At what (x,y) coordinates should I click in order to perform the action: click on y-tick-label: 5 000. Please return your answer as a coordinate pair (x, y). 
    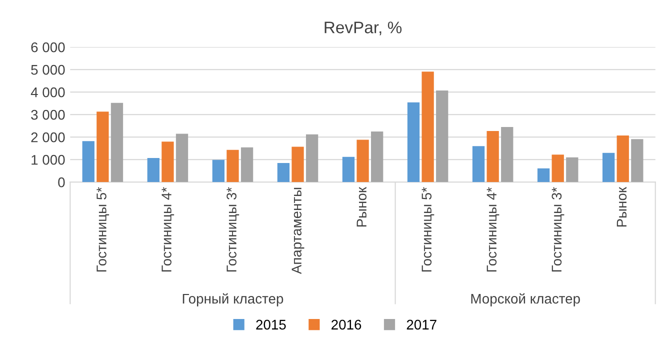
    Looking at the image, I should click on (48, 69).